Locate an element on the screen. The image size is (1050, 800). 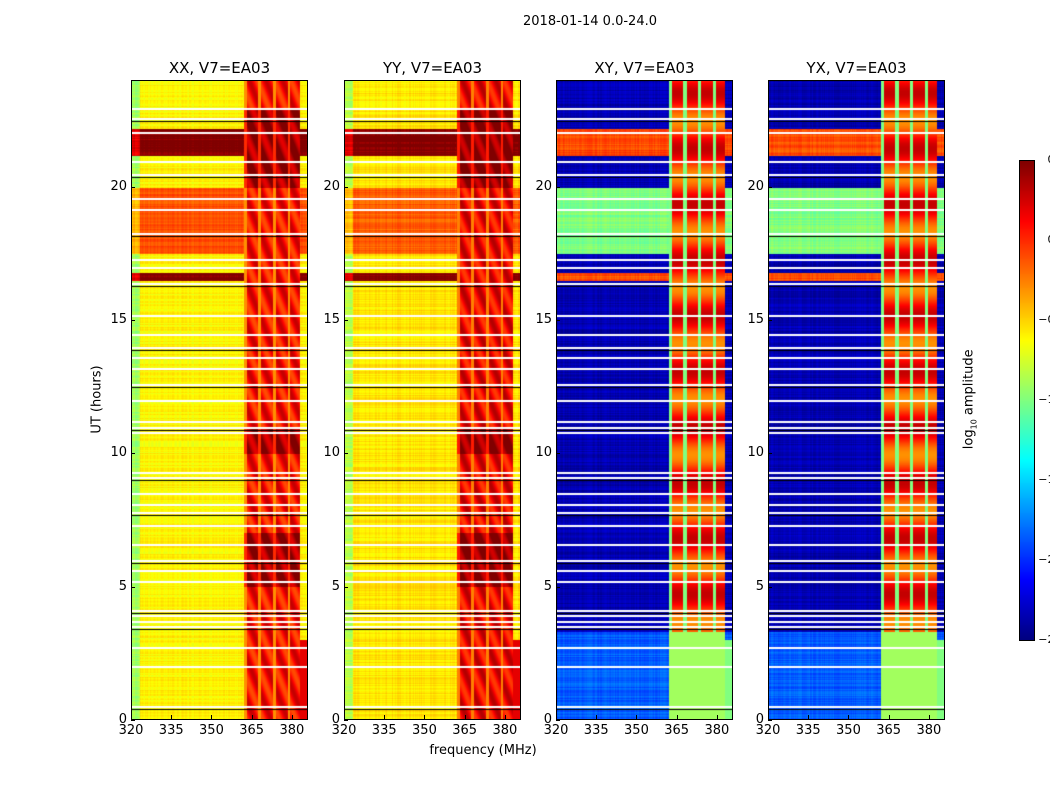
figure-title: 2018-01-14 0.0-24.0 is located at coordinates (590, 21).